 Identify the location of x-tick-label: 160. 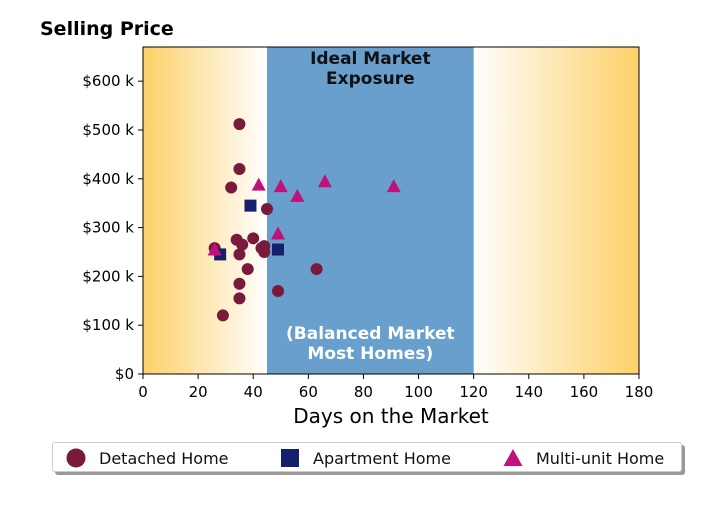
(584, 392).